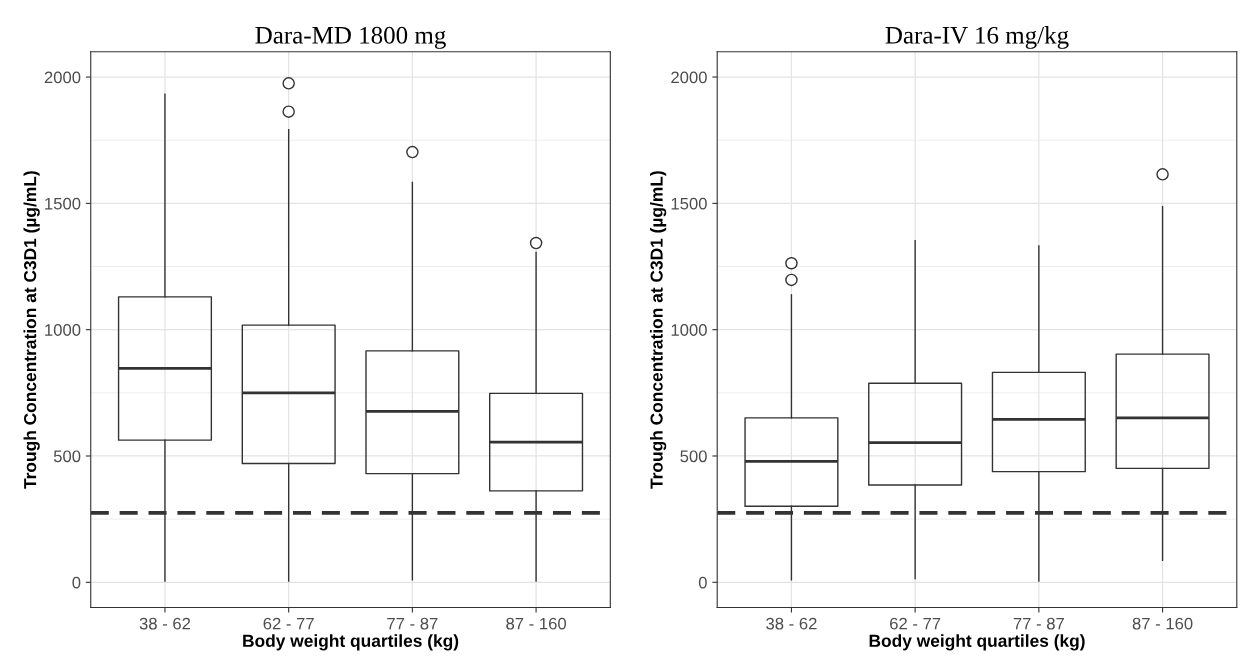 The height and width of the screenshot is (664, 1243). What do you see at coordinates (350, 37) in the screenshot?
I see `chart-title: Dara-MD 1800 mg` at bounding box center [350, 37].